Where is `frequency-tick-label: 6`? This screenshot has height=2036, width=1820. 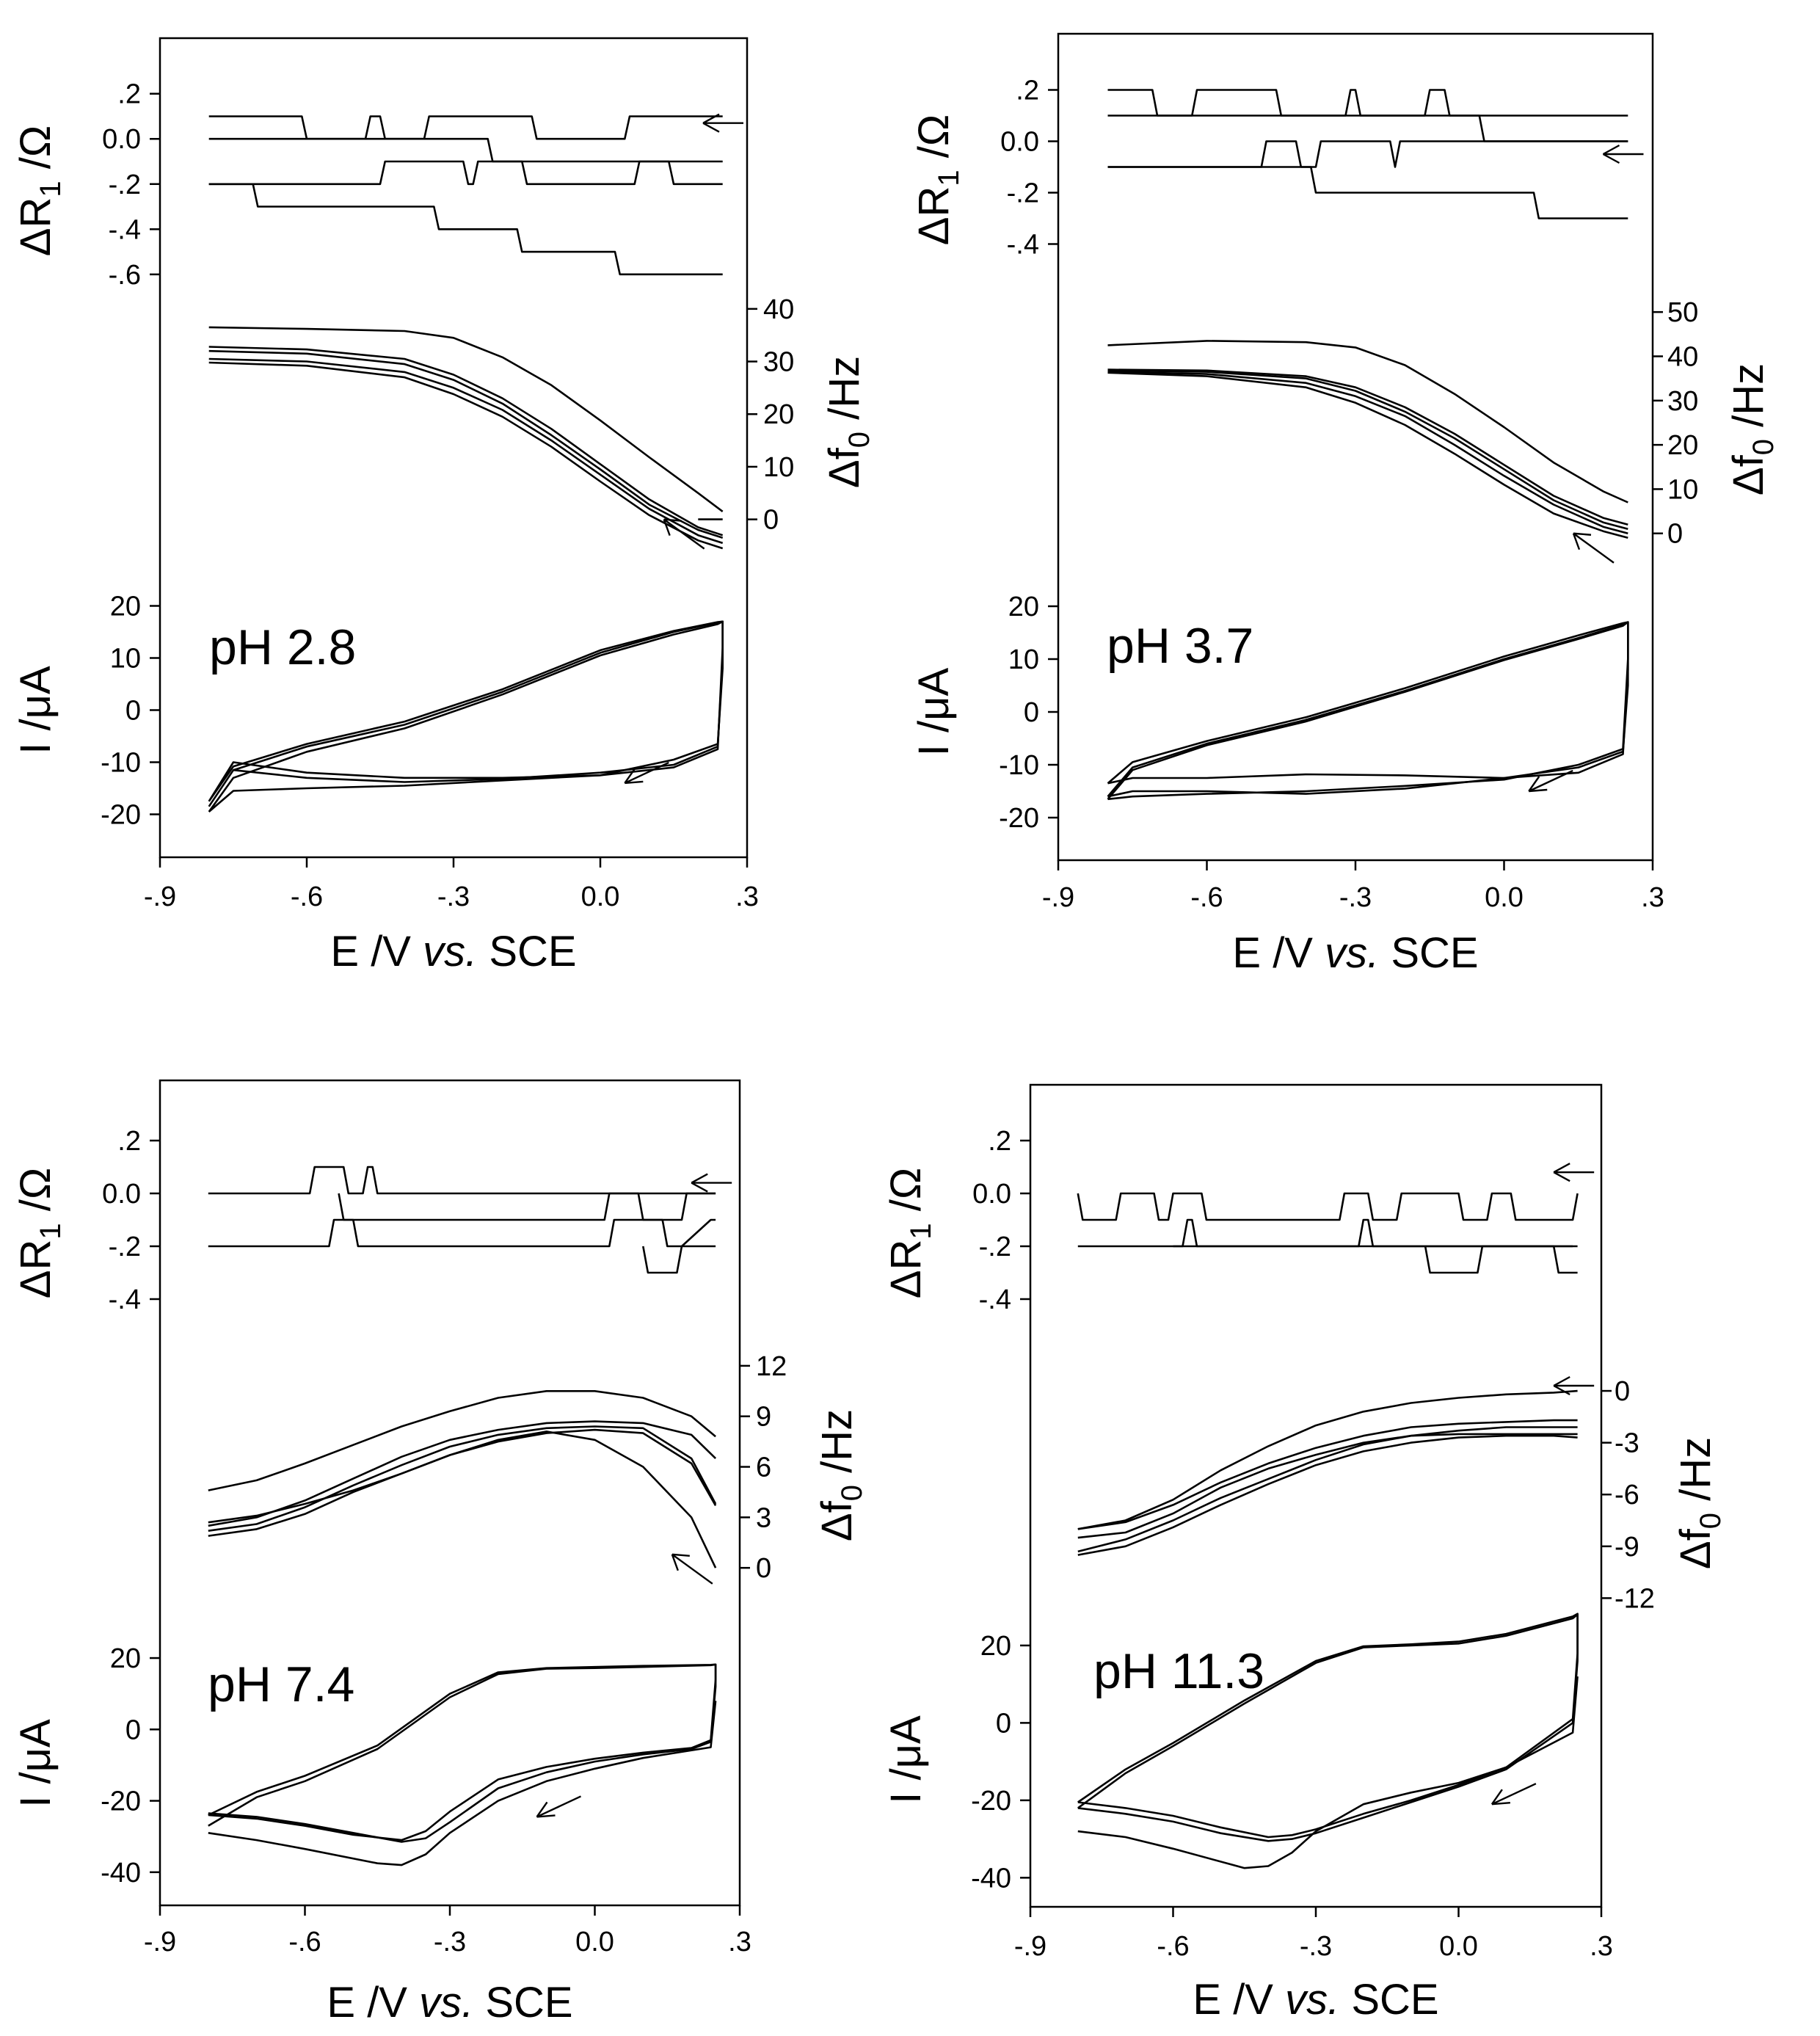
frequency-tick-label: 6 is located at coordinates (763, 1468).